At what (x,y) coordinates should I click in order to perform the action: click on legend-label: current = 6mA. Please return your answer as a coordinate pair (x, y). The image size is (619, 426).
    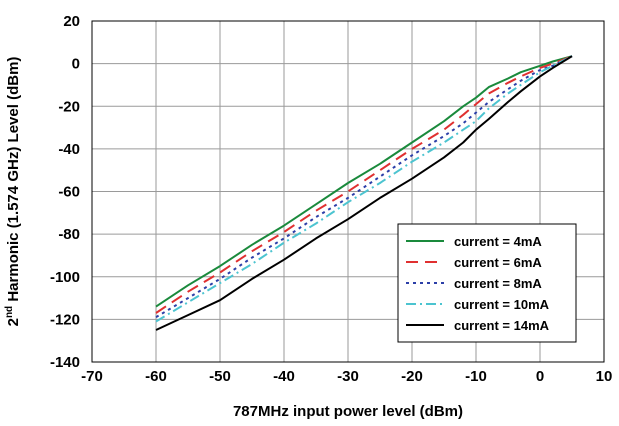
    Looking at the image, I should click on (498, 262).